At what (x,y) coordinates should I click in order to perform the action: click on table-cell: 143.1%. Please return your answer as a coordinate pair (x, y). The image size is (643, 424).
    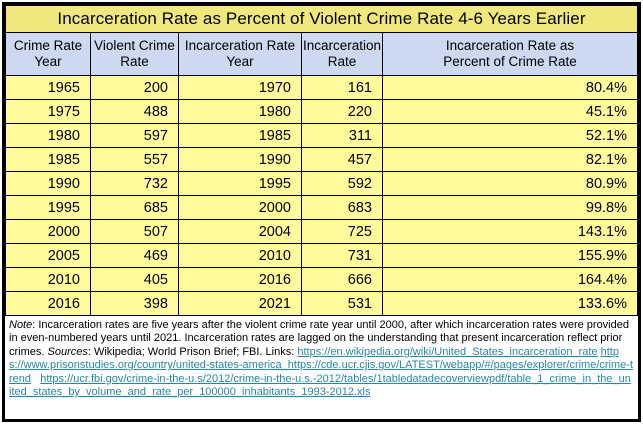
    Looking at the image, I should click on (510, 231).